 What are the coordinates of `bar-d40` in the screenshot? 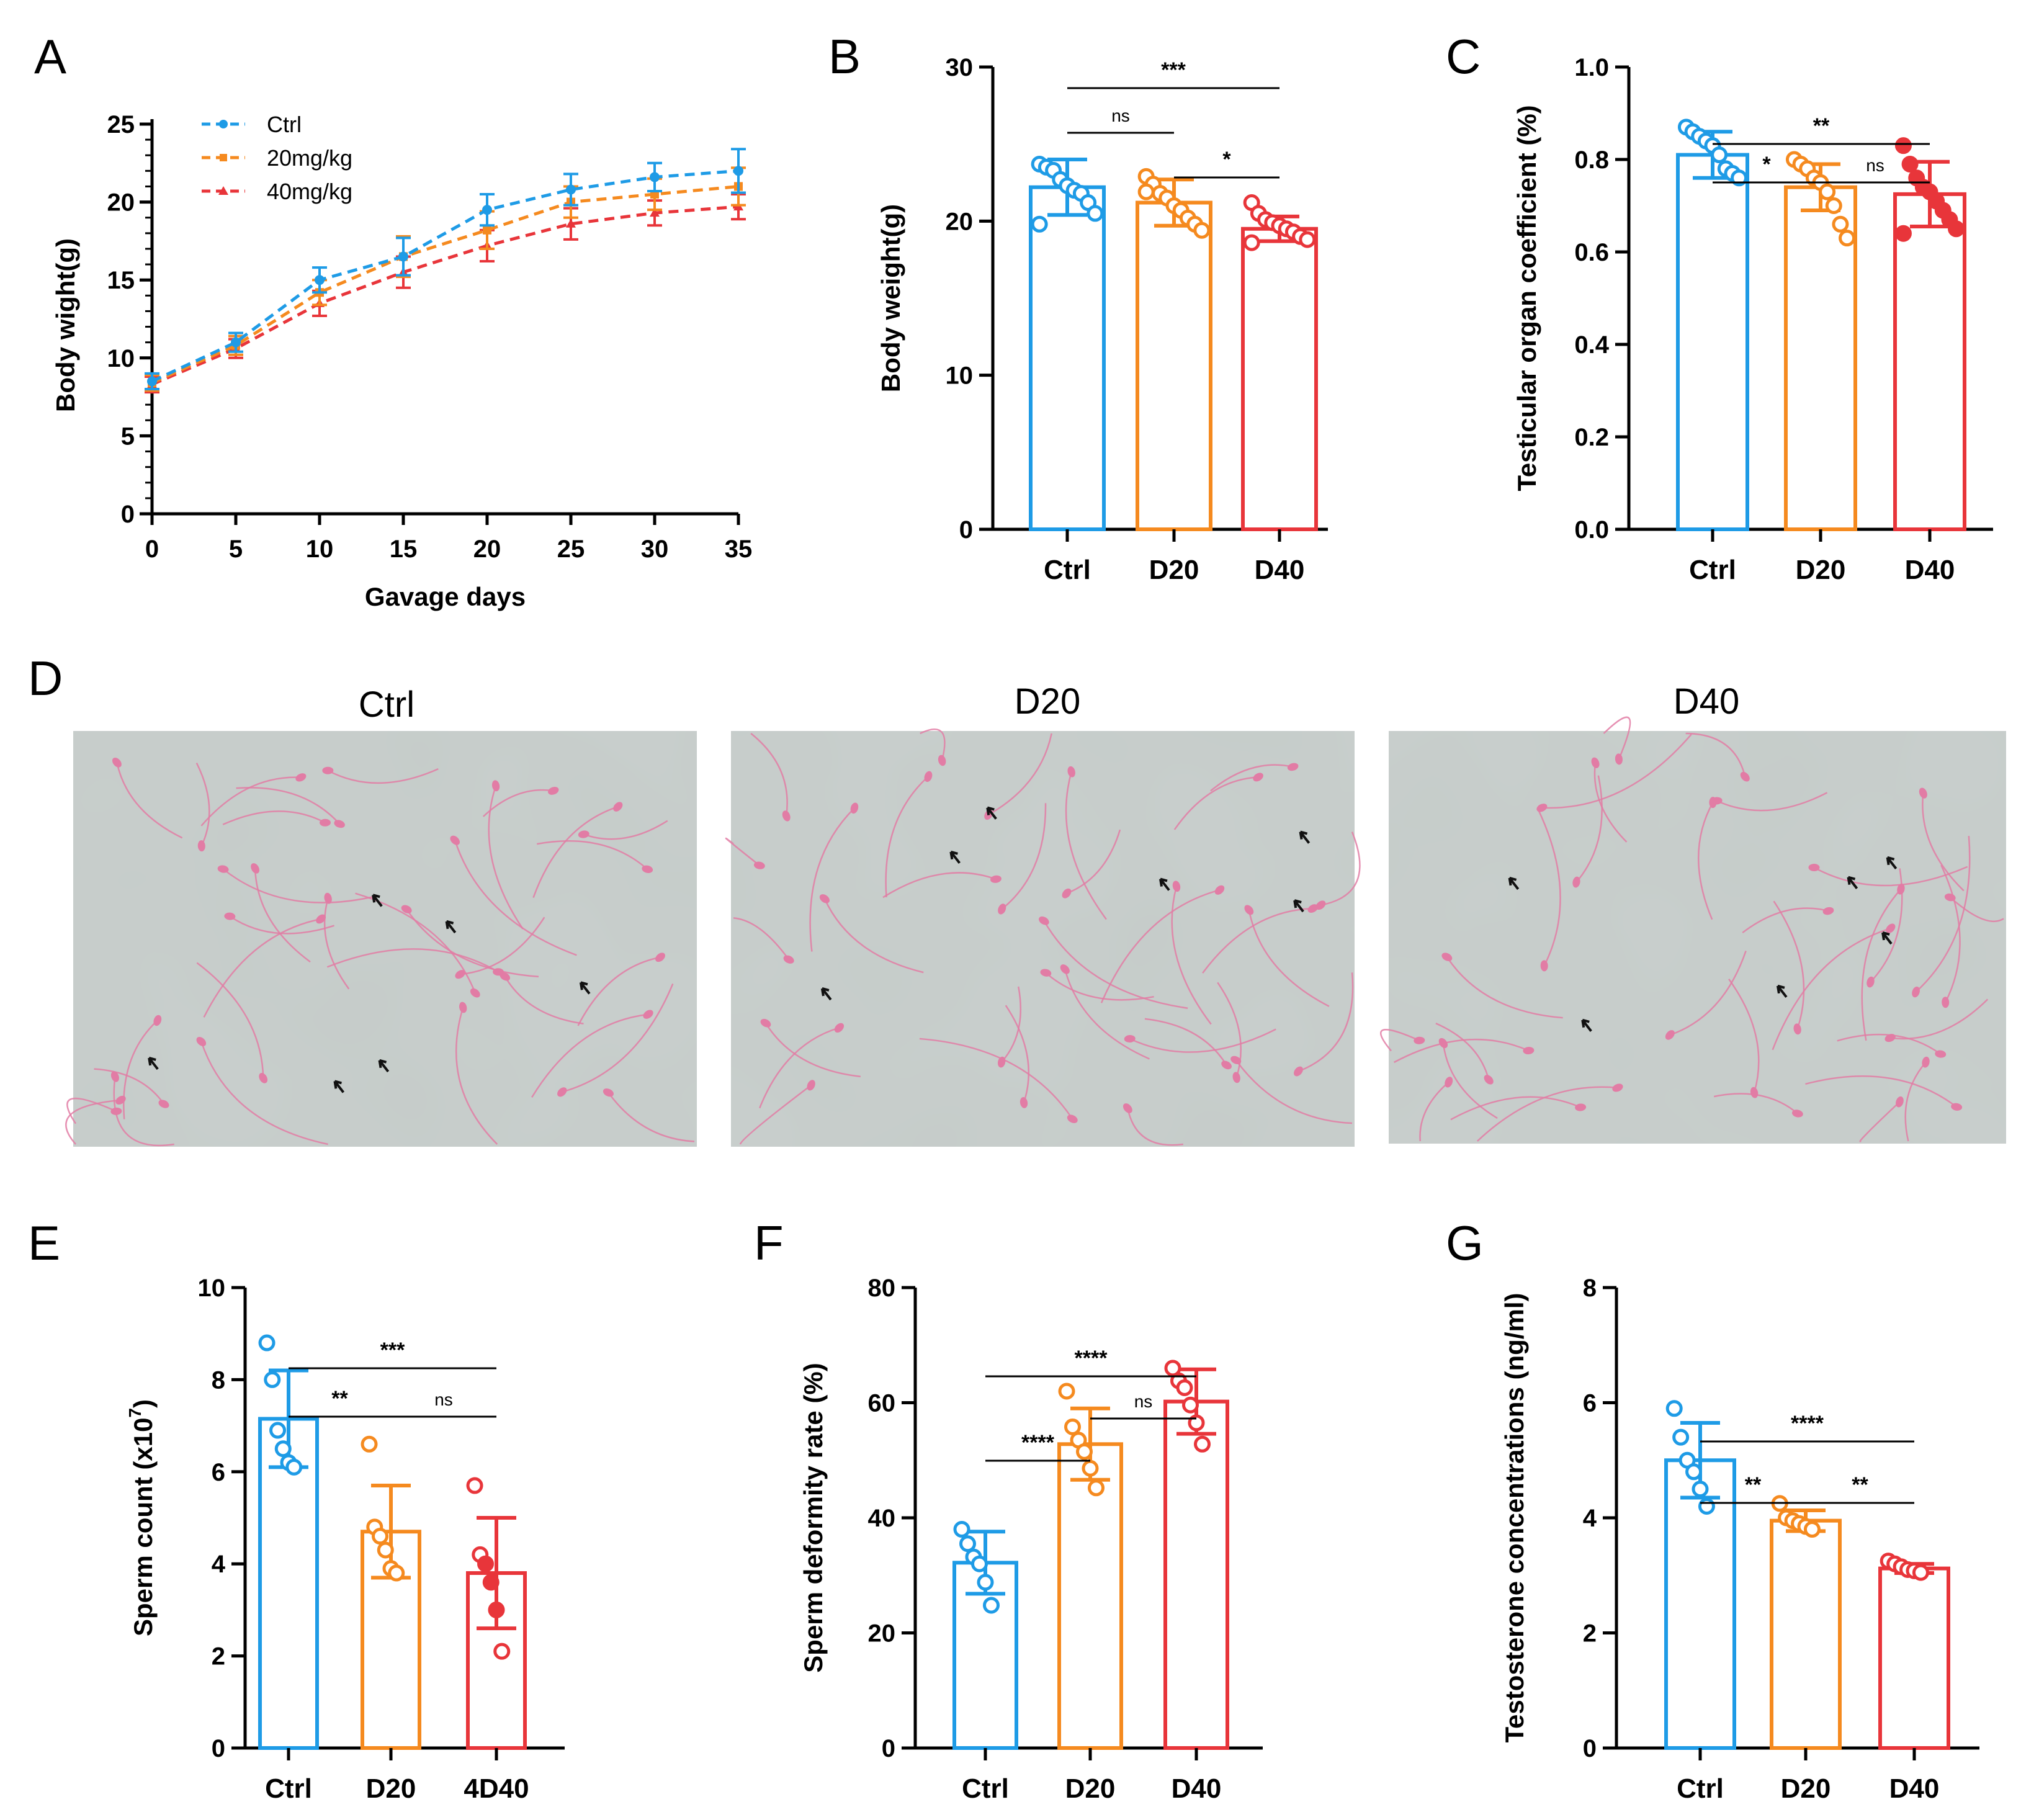 It's located at (1930, 361).